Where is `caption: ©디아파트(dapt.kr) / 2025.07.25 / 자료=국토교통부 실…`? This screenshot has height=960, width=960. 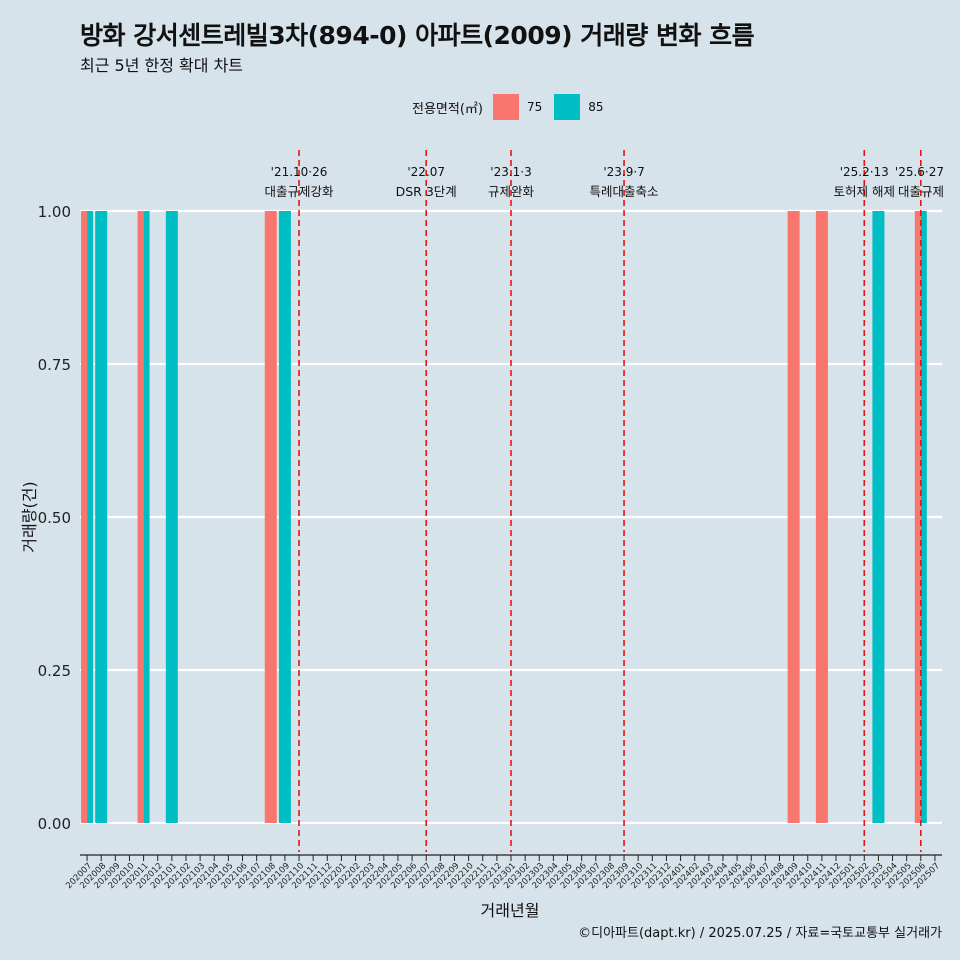 caption: ©디아파트(dapt.kr) / 2025.07.25 / 자료=국토교통부 실… is located at coordinates (760, 933).